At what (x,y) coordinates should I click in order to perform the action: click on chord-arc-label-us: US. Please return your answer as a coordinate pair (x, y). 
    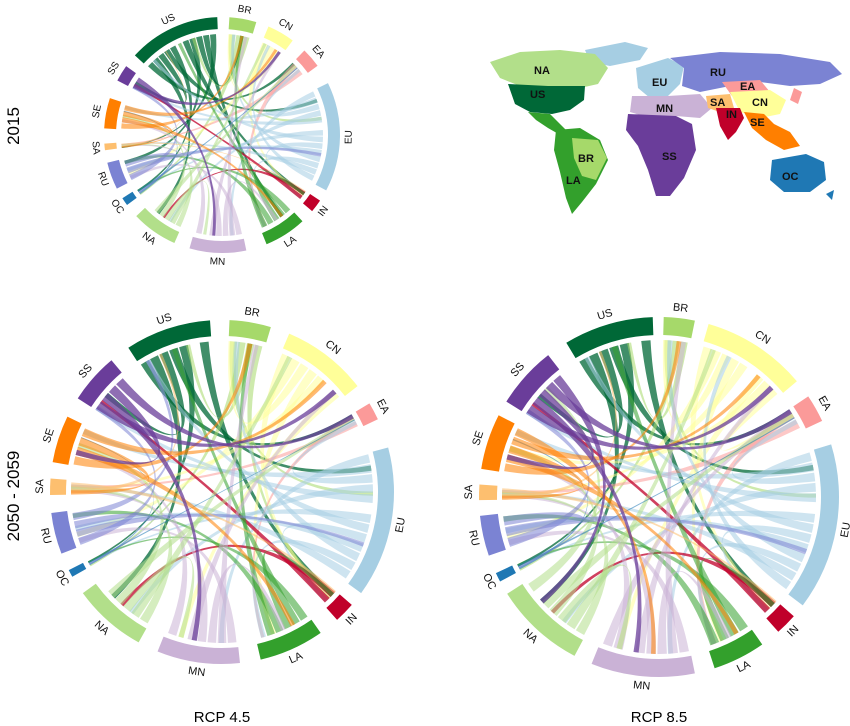
    Looking at the image, I should click on (605, 315).